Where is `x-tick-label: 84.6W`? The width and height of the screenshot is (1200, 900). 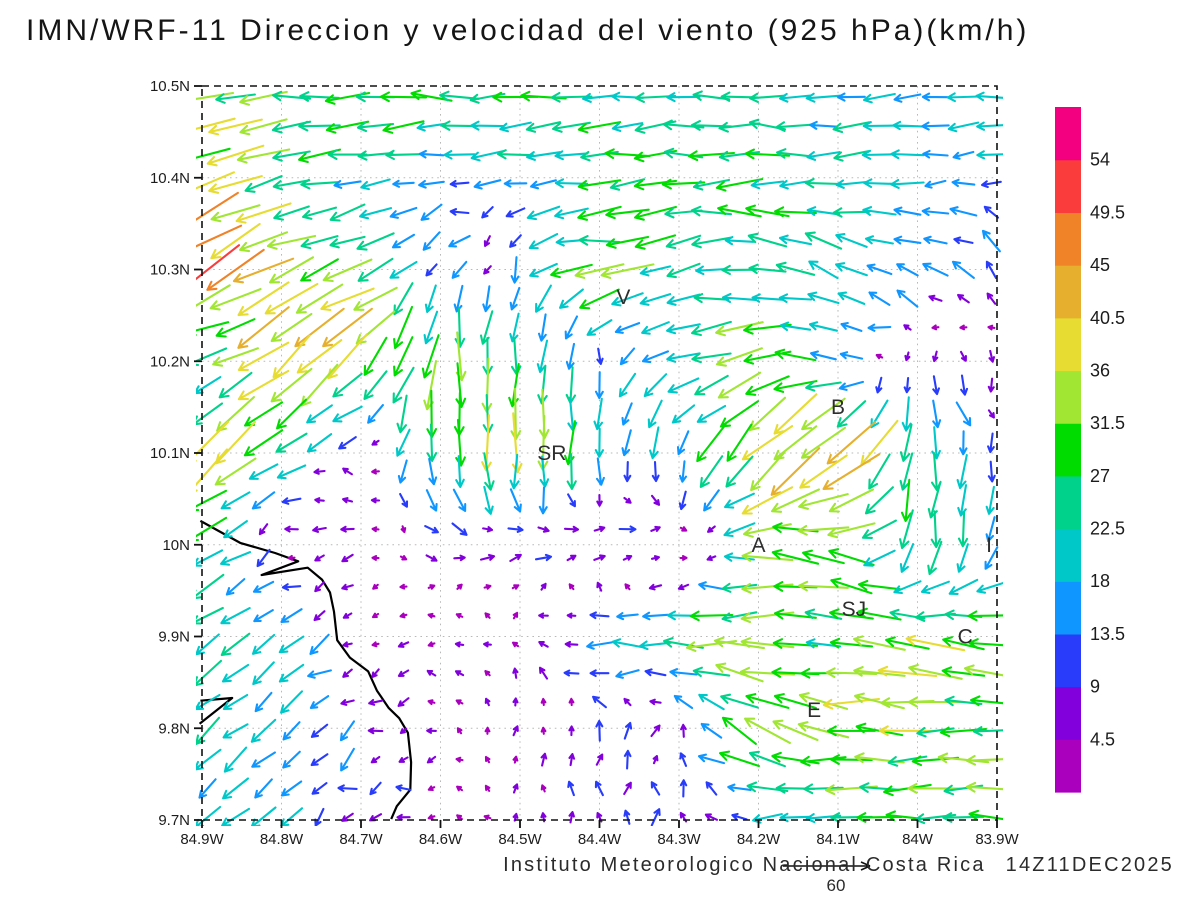 x-tick-label: 84.6W is located at coordinates (441, 839).